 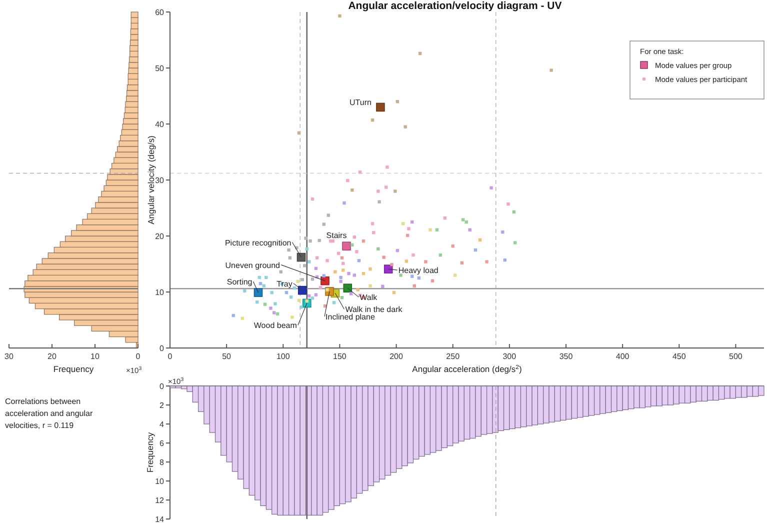 What do you see at coordinates (239, 282) in the screenshot?
I see `annotation: Sorting` at bounding box center [239, 282].